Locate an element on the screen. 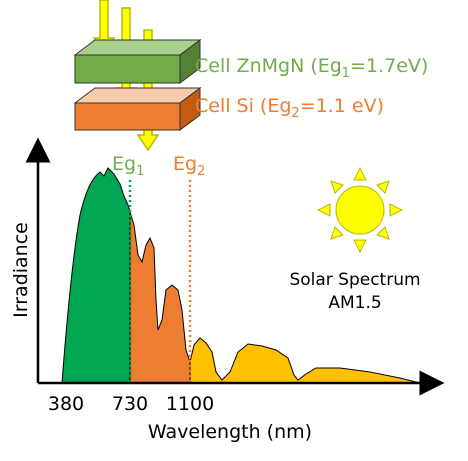  text: Cell Si (Eg is located at coordinates (243, 106).